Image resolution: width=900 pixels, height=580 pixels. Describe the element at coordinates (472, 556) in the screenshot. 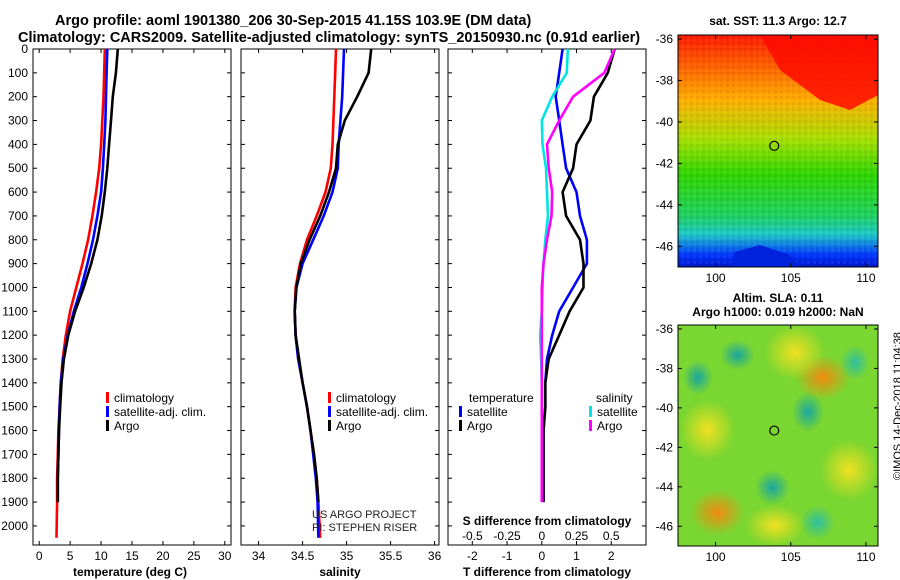

I see `difference-xtick-label: -2` at that location.